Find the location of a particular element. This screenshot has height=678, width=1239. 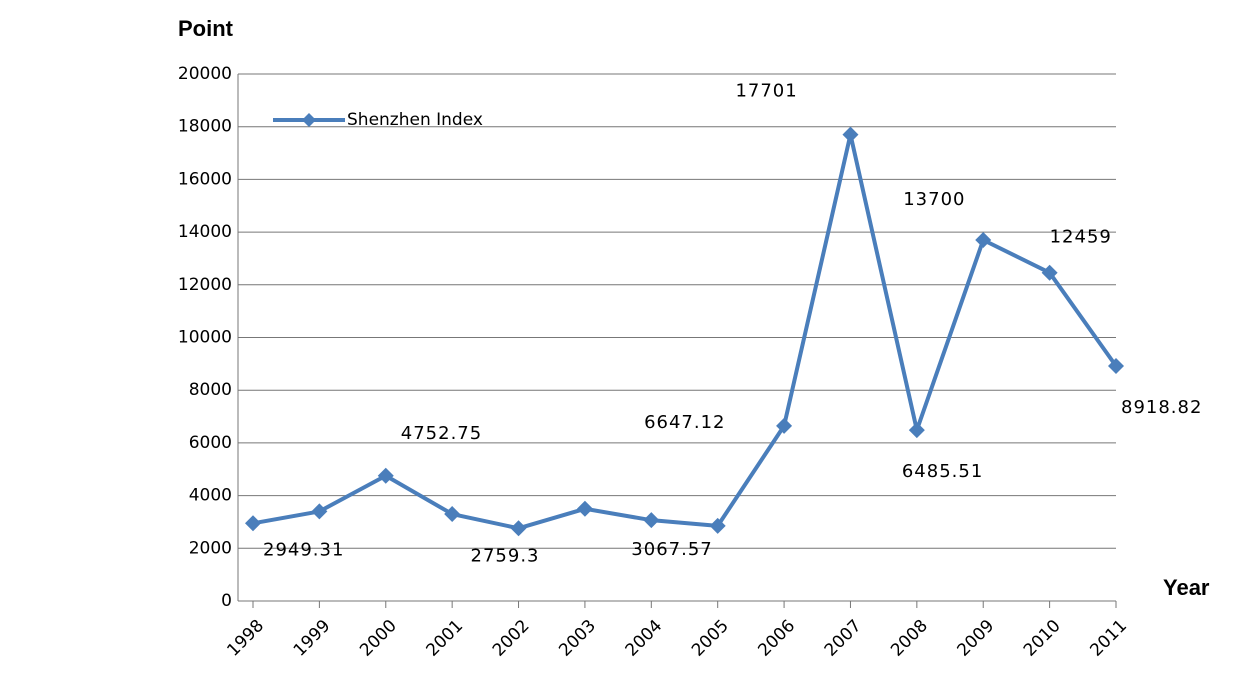

data-label: 12459 is located at coordinates (1081, 237).